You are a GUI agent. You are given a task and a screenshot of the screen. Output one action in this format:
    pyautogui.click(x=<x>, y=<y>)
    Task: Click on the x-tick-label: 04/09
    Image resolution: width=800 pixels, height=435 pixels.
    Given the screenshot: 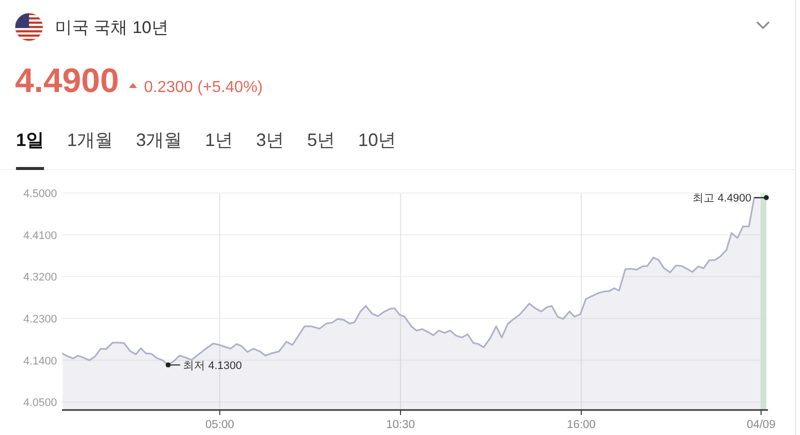 What is the action you would take?
    pyautogui.click(x=761, y=425)
    